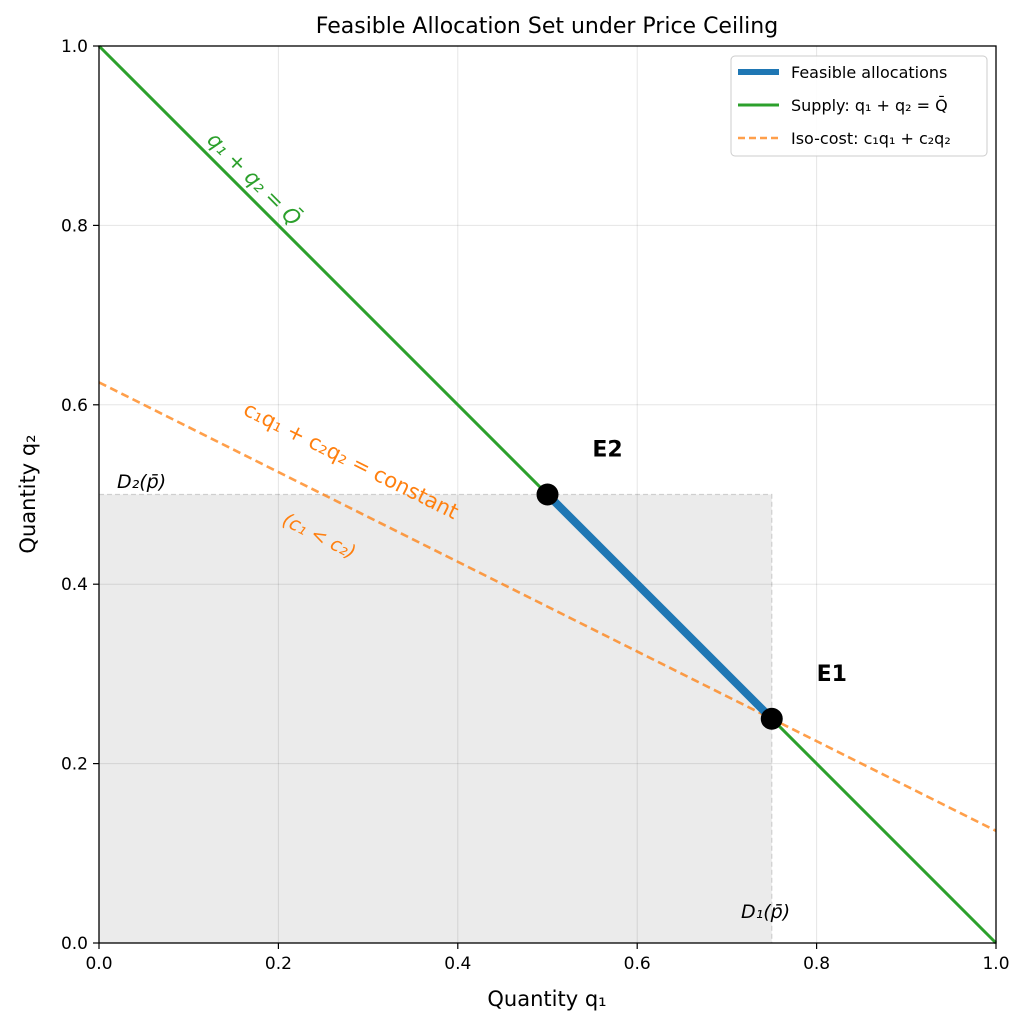  What do you see at coordinates (278, 964) in the screenshot?
I see `x-tick-label: 0.2` at bounding box center [278, 964].